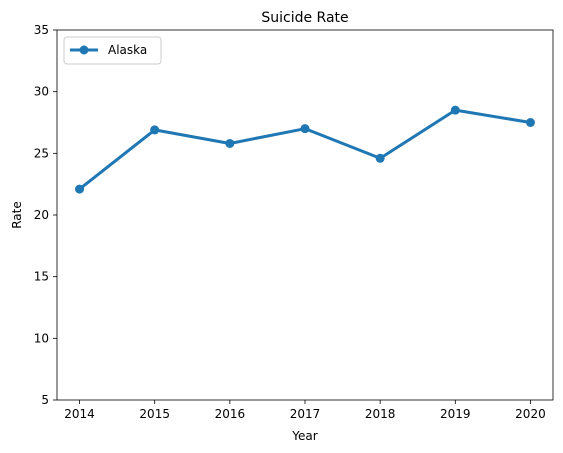  I want to click on x-axis: 2014 2015 2016 2017 2018 2019 2020, so click(305, 410).